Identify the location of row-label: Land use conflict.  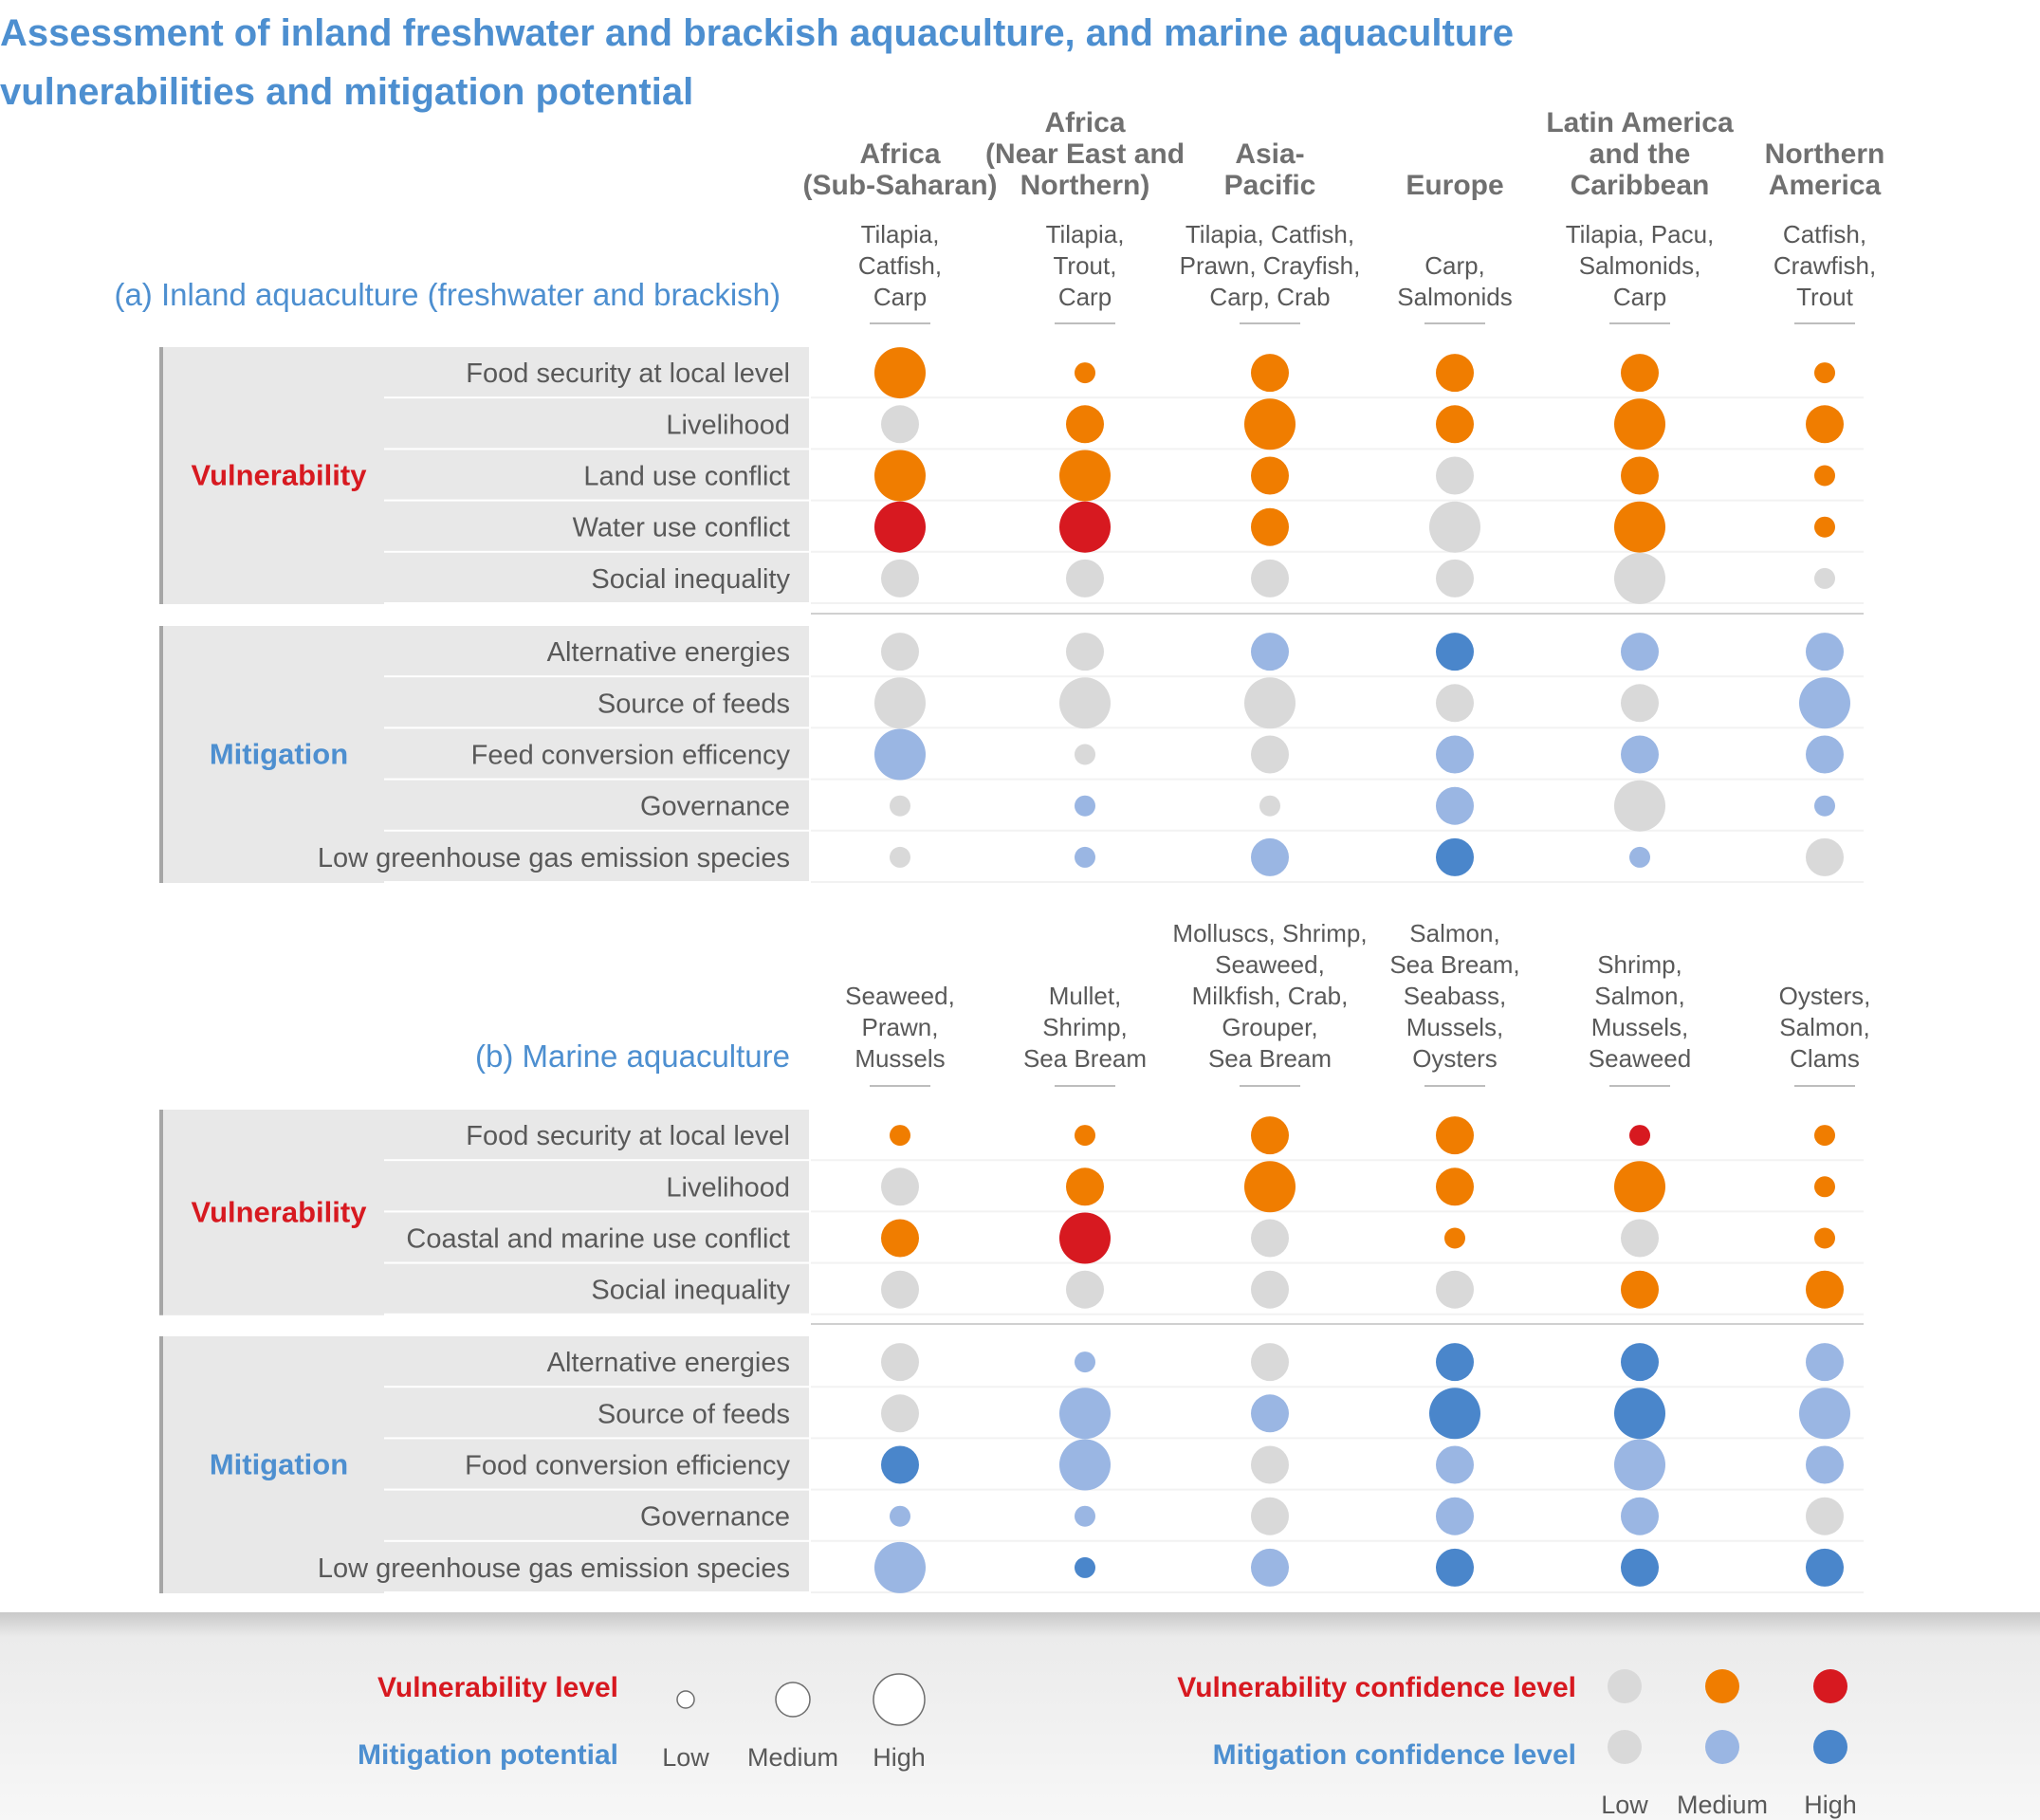
(687, 477).